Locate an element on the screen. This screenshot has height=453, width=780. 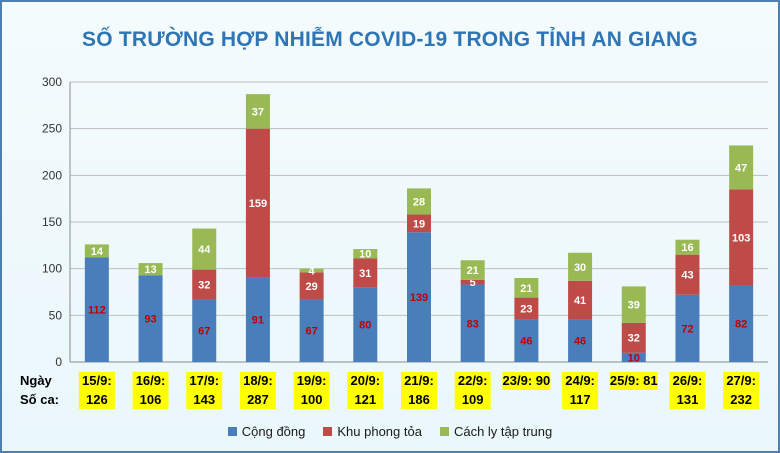
legend-label-community: Cộng đồng is located at coordinates (273, 431).